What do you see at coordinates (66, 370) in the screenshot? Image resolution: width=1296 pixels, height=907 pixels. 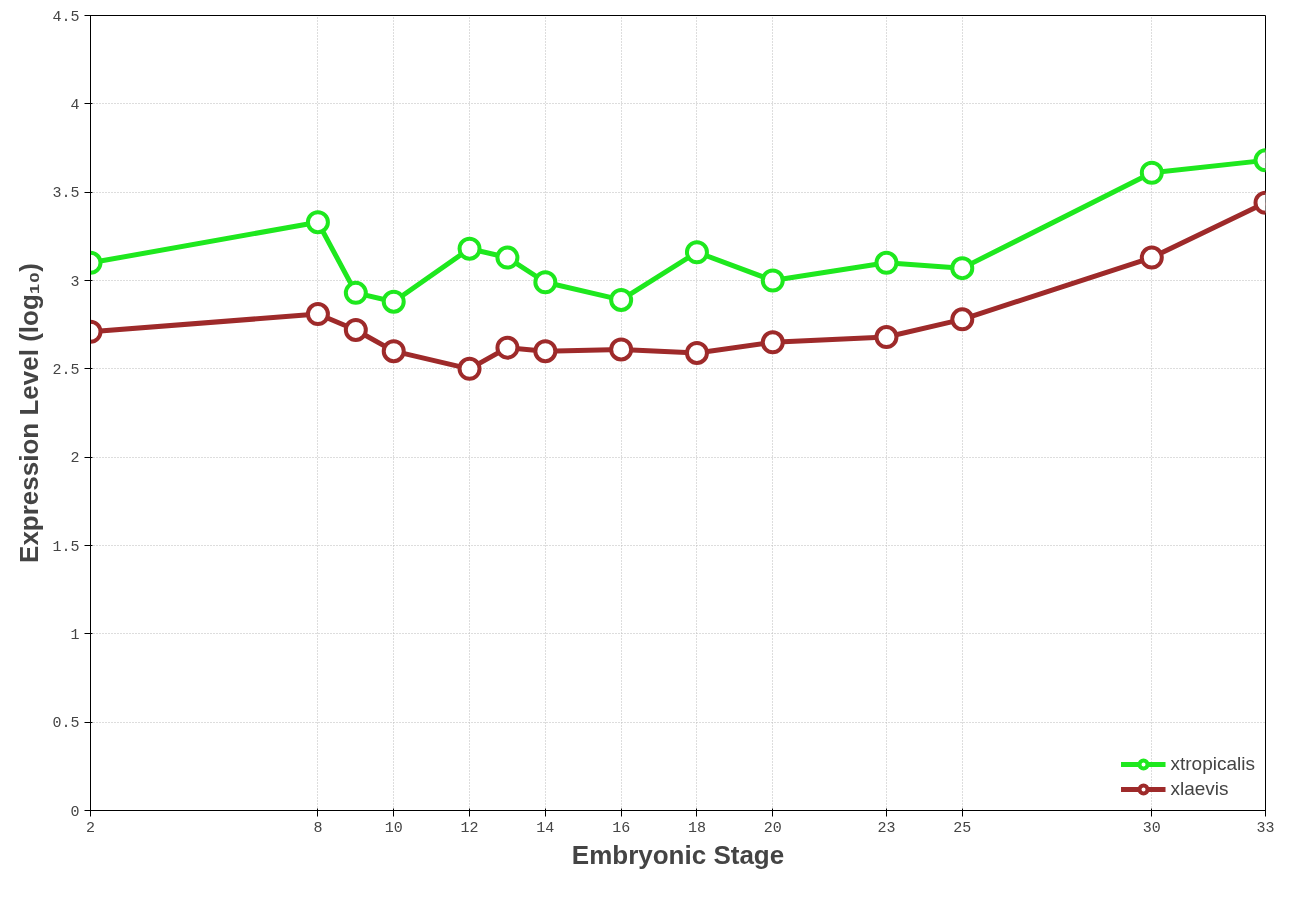 I see `y-tick-label: 2.5` at bounding box center [66, 370].